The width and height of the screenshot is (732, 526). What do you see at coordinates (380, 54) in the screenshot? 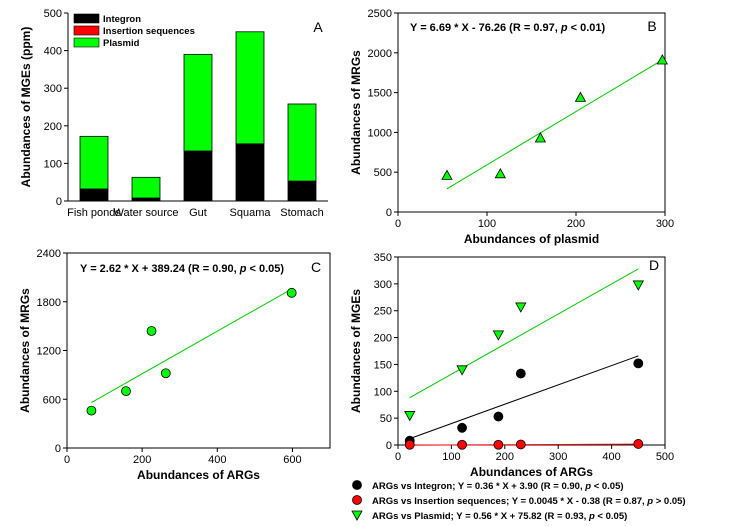
I see `y-tick-label: 2000` at bounding box center [380, 54].